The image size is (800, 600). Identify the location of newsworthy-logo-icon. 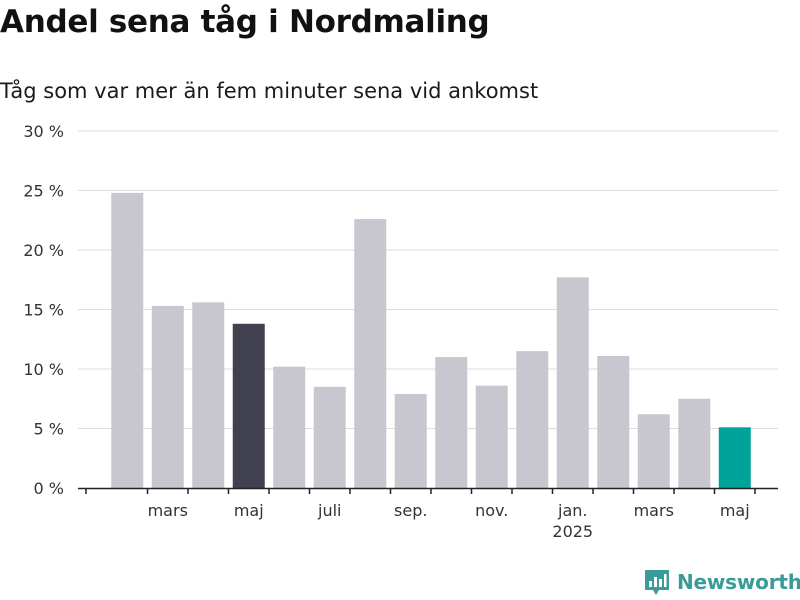
(657, 582).